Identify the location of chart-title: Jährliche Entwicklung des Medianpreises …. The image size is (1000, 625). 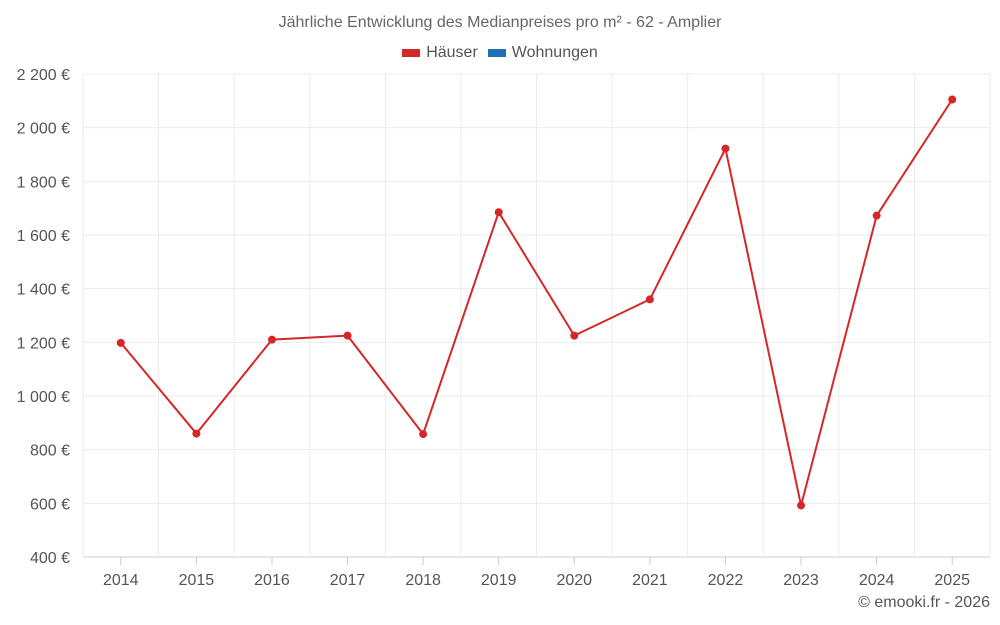
(500, 22).